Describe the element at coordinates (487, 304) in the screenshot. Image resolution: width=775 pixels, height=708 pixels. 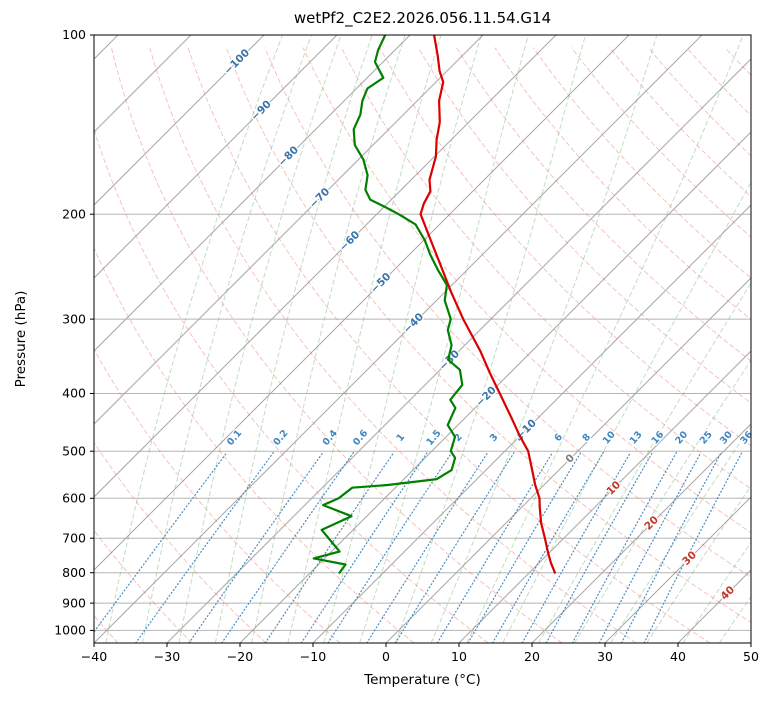
I see `temperature-curve` at that location.